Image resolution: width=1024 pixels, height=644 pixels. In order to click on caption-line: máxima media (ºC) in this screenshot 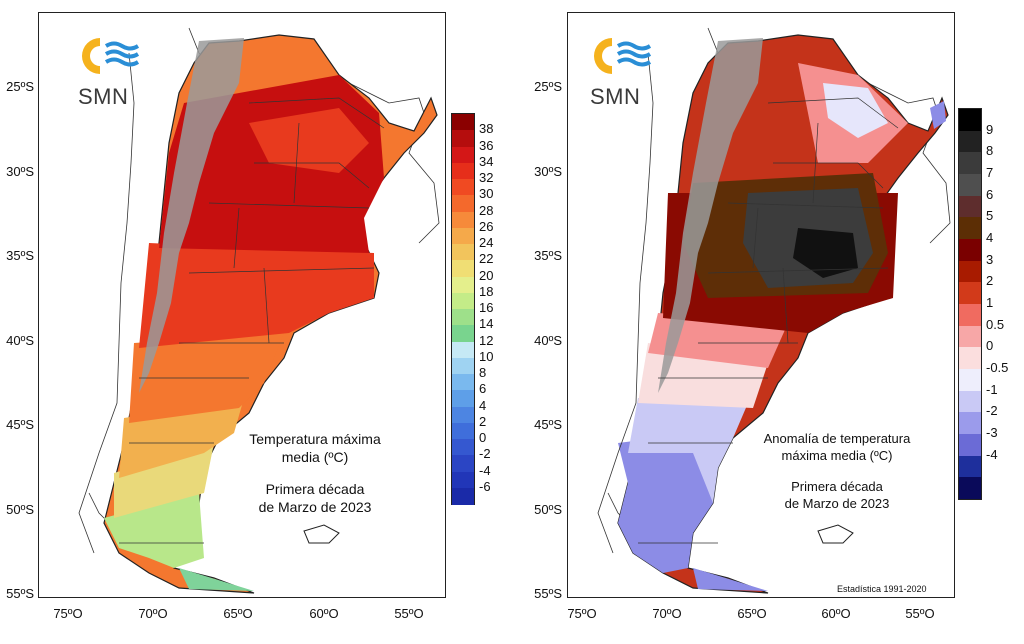, I will do `click(837, 455)`.